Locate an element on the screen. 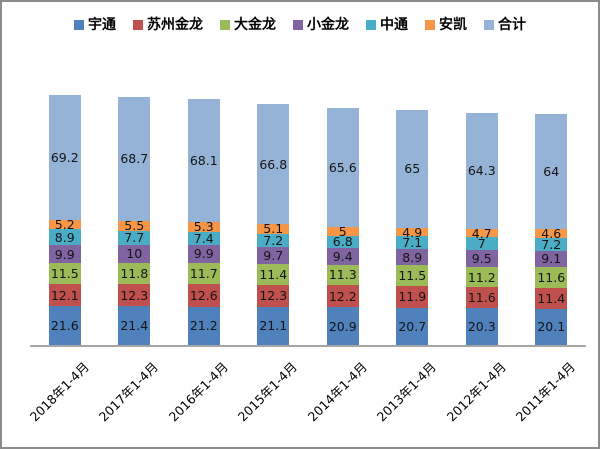 The width and height of the screenshot is (600, 449). data-label: 65.6 is located at coordinates (342, 167).